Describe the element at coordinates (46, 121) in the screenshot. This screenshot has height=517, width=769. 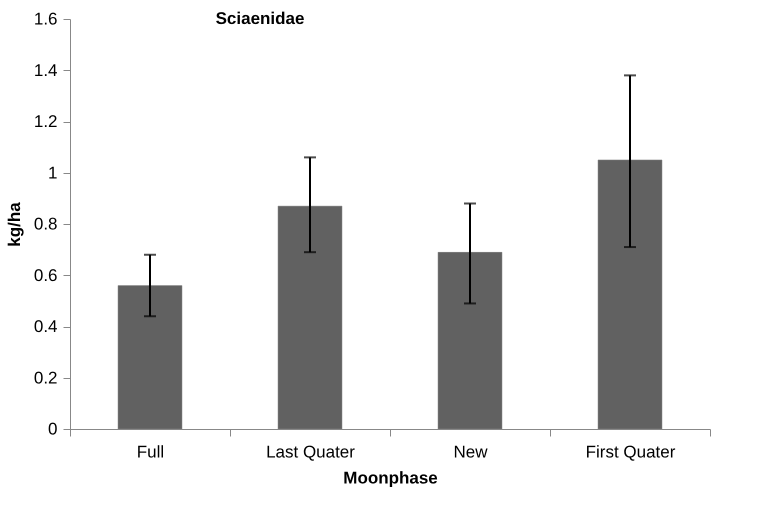
I see `y-tick-label: 1.2` at that location.